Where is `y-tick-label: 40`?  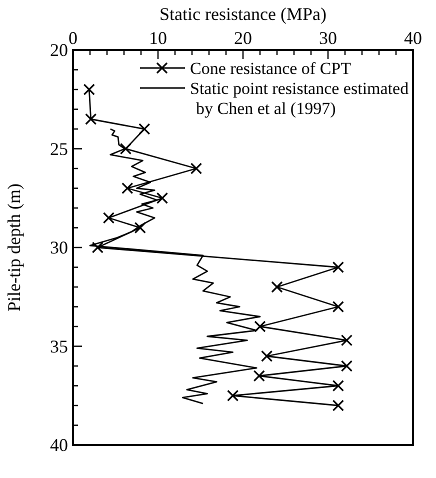 y-tick-label: 40 is located at coordinates (59, 445).